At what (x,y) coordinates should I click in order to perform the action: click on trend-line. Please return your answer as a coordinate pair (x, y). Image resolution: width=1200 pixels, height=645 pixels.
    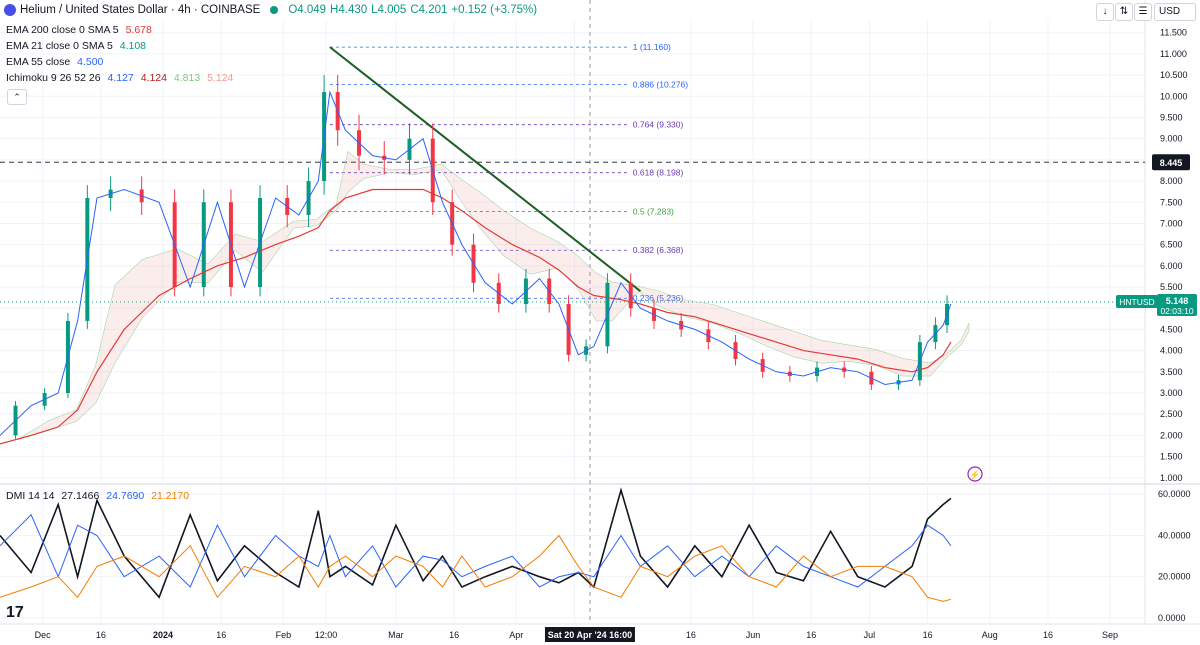
    Looking at the image, I should click on (485, 169).